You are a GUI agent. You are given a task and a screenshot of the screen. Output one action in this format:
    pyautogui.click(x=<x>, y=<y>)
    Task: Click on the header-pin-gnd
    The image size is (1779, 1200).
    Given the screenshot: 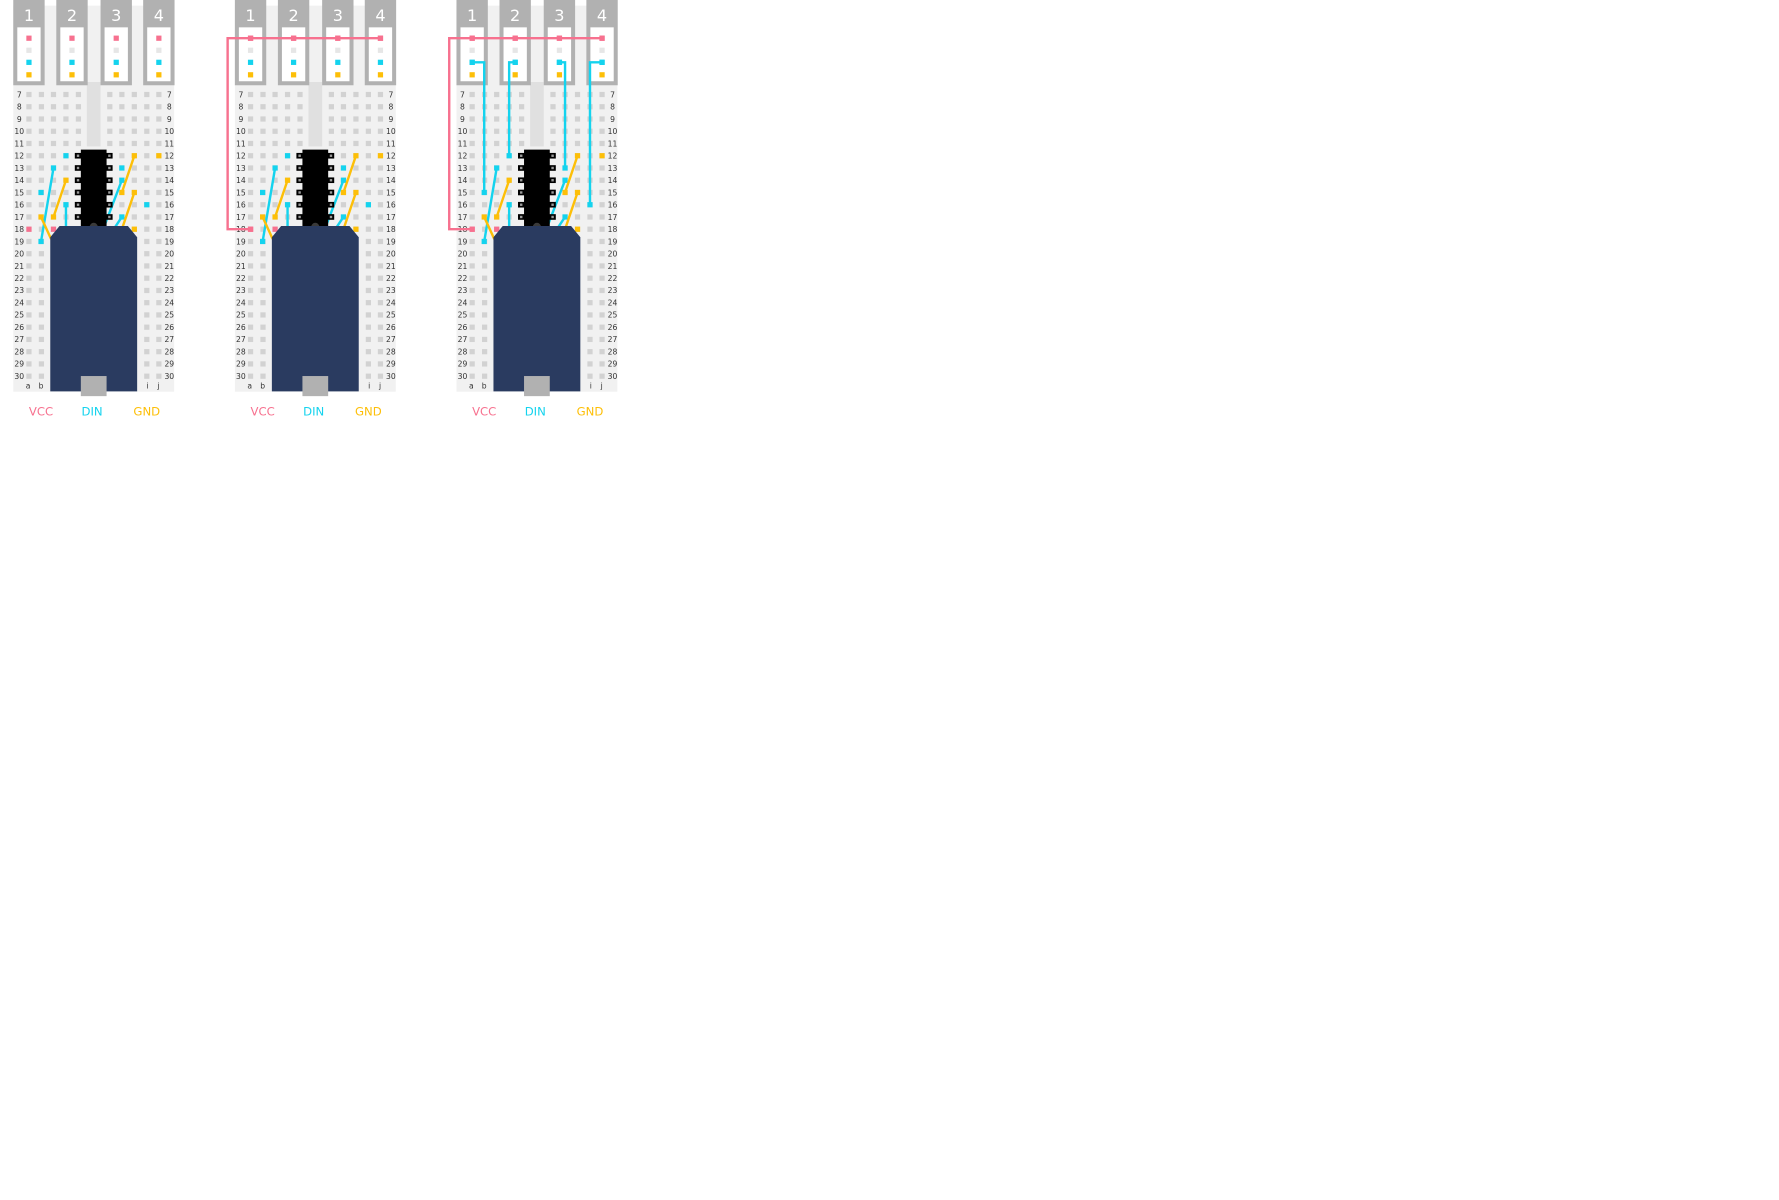 What is the action you would take?
    pyautogui.click(x=515, y=75)
    